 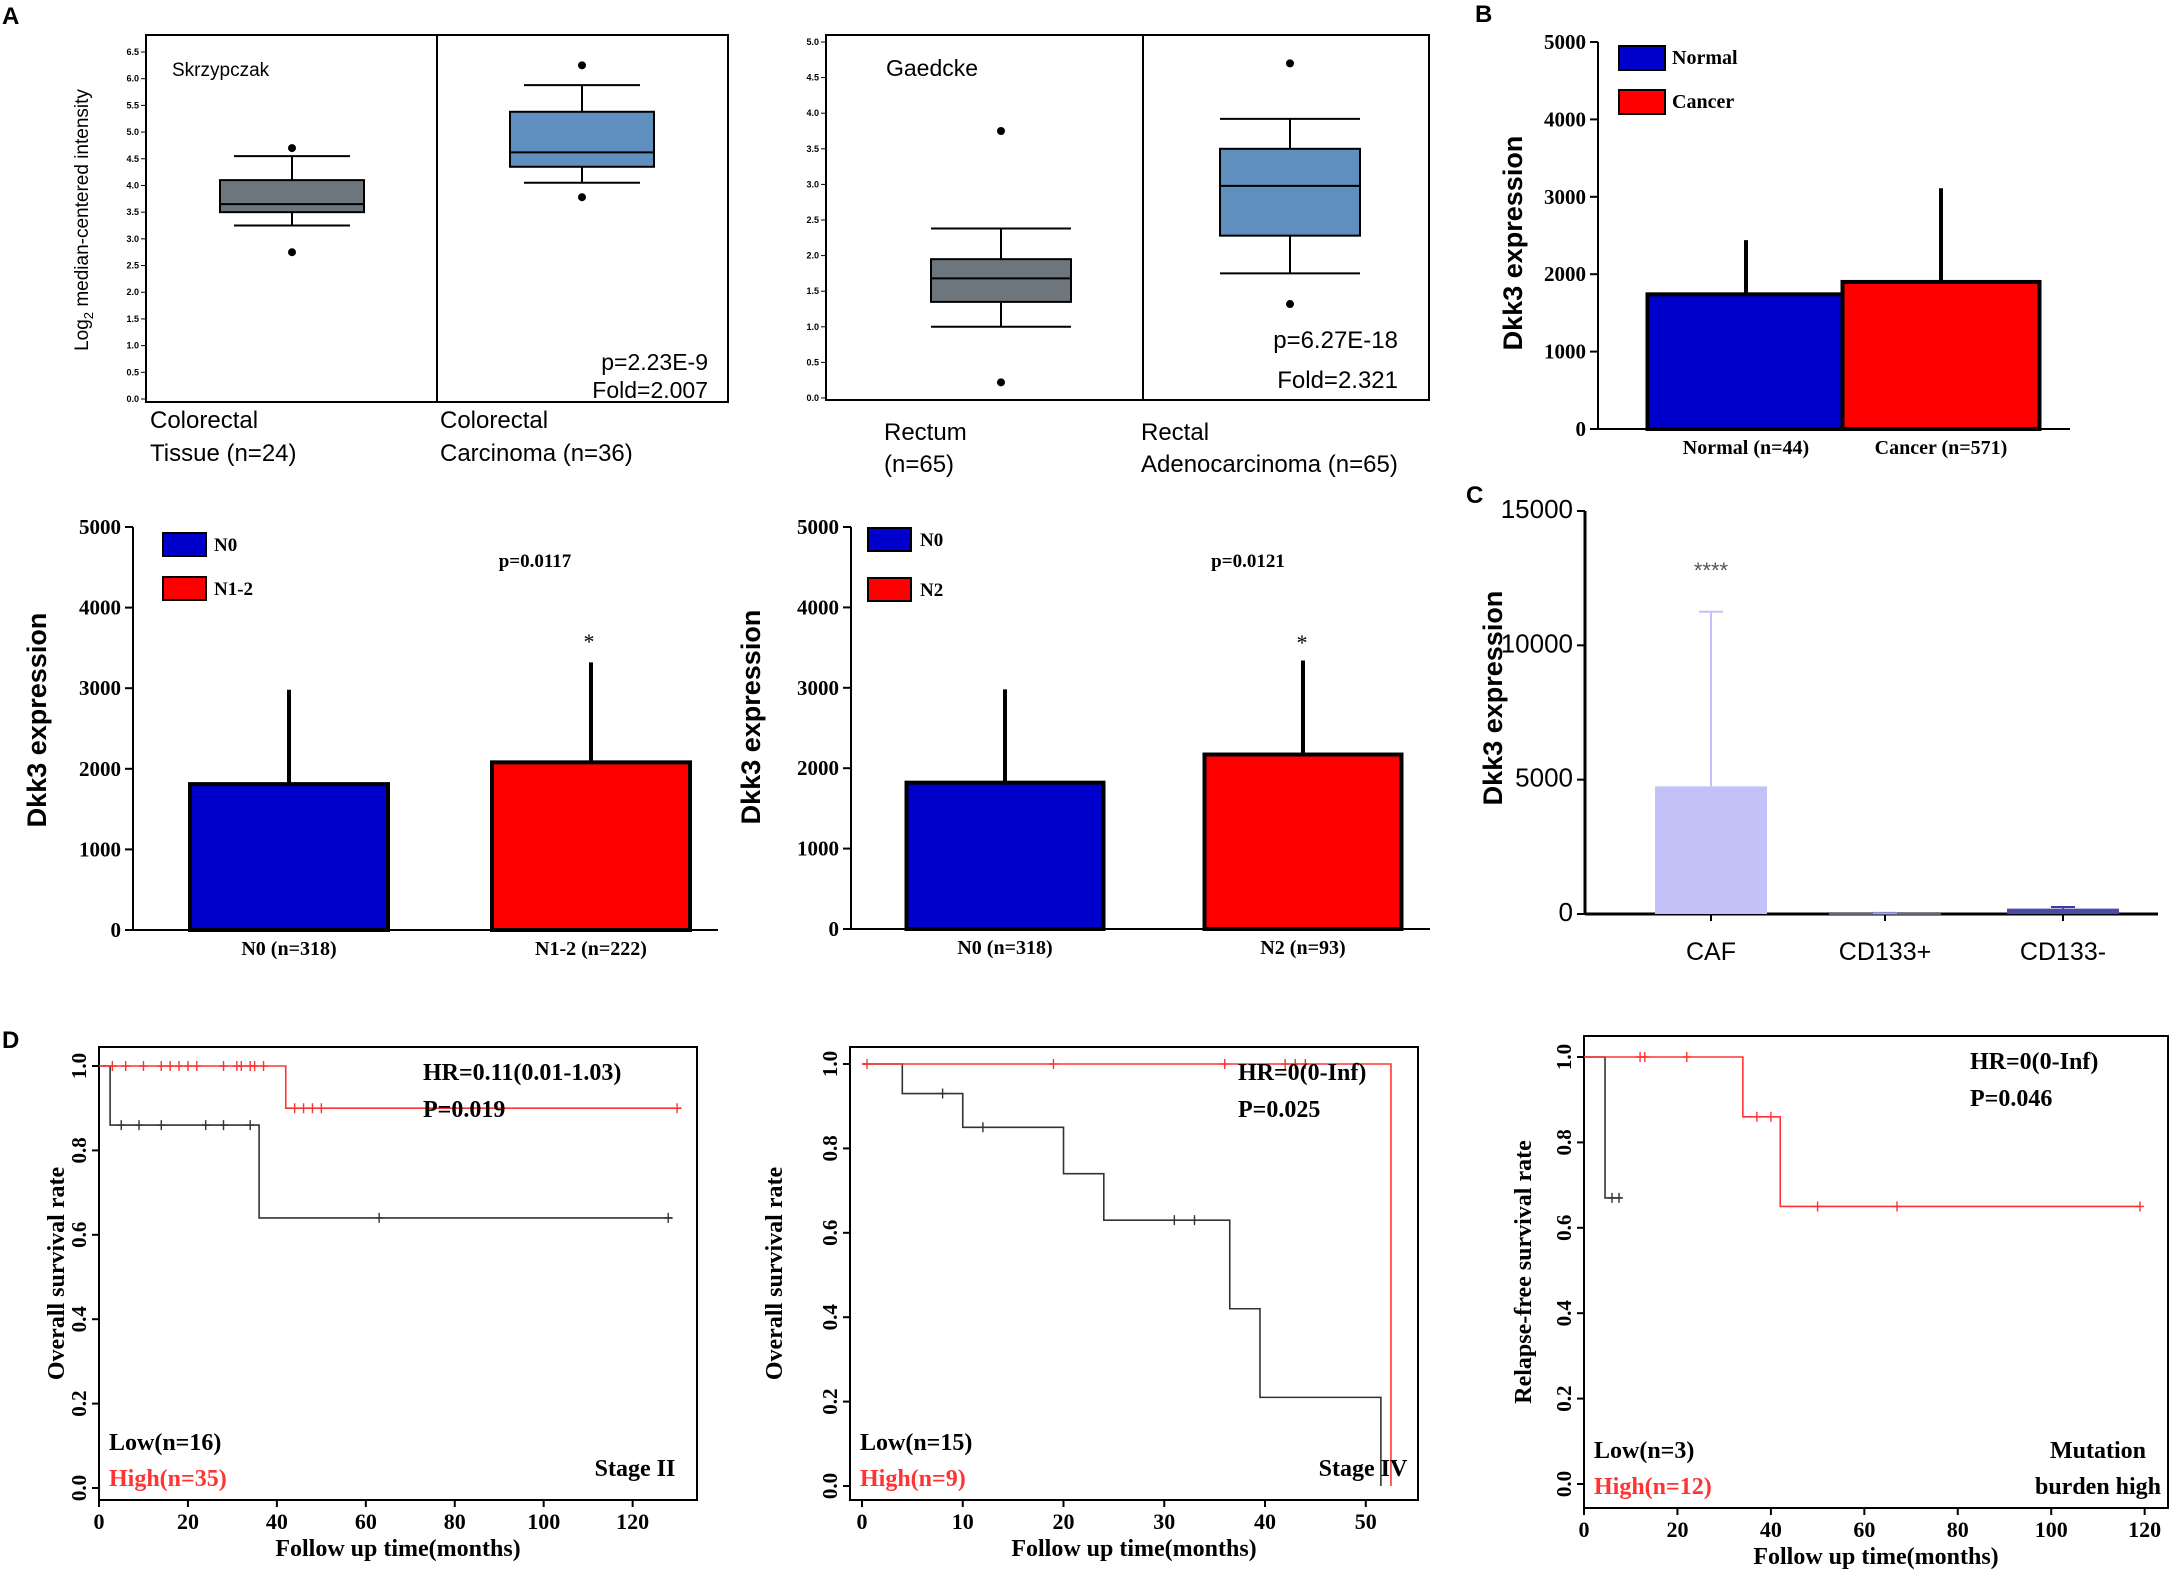 What do you see at coordinates (292, 196) in the screenshot?
I see `iqr-box` at bounding box center [292, 196].